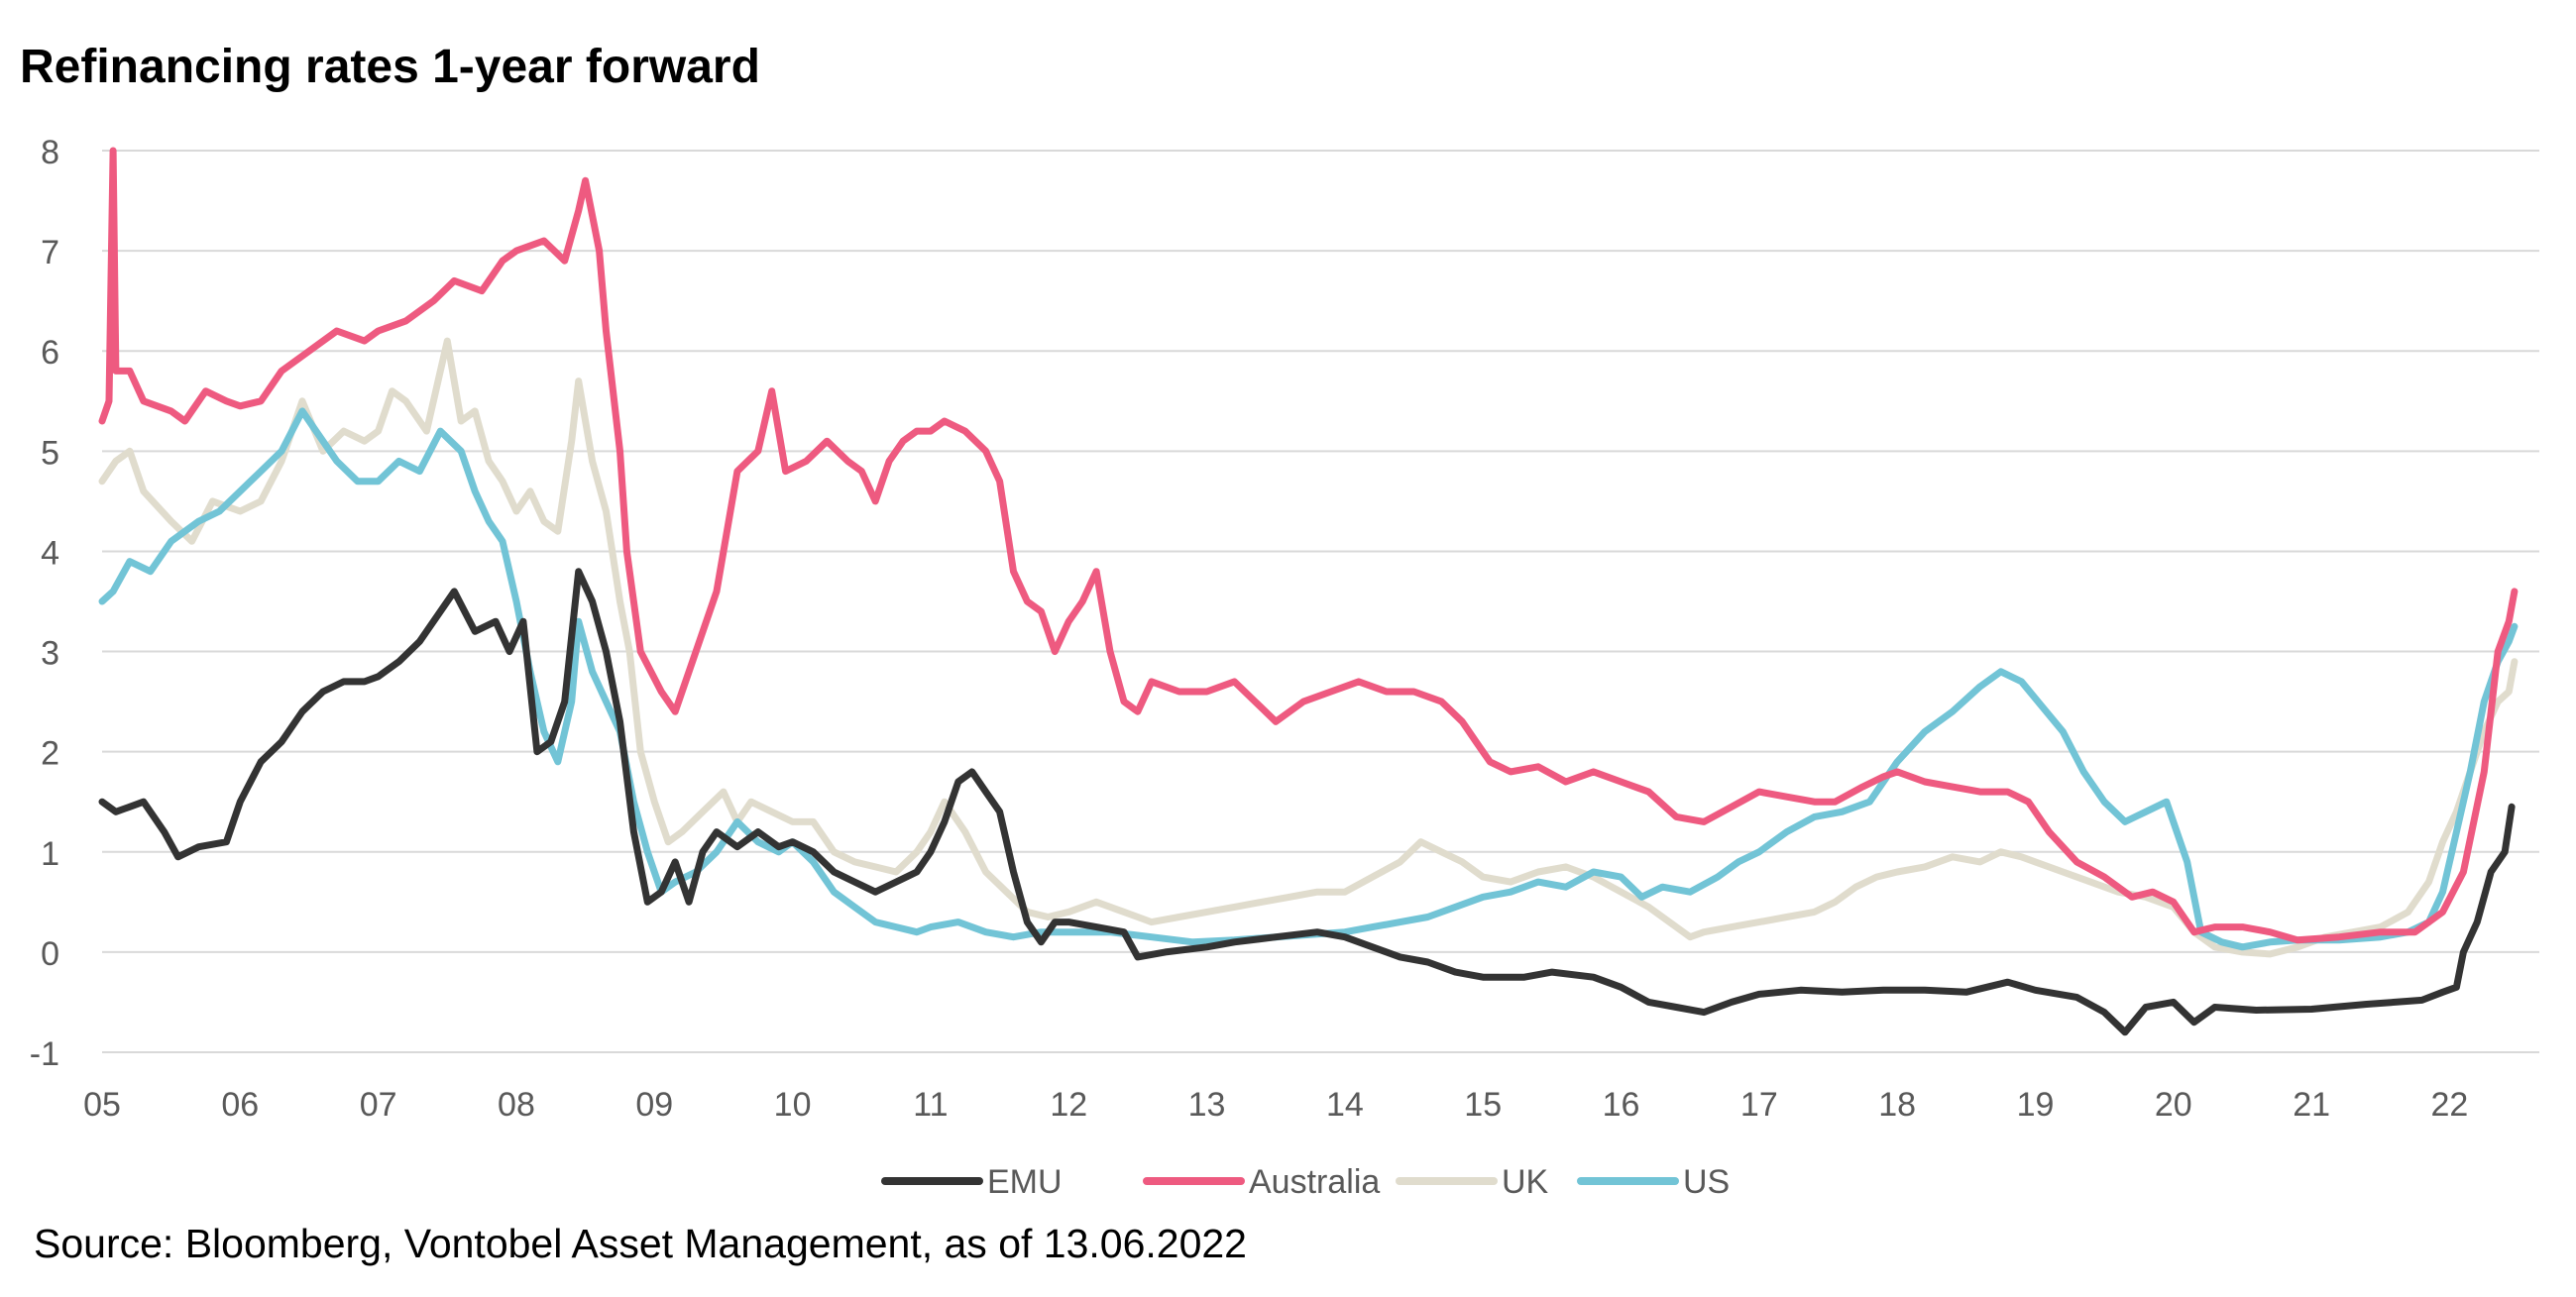 This screenshot has height=1297, width=2576. Describe the element at coordinates (793, 1105) in the screenshot. I see `x-tick-label: 10` at that location.